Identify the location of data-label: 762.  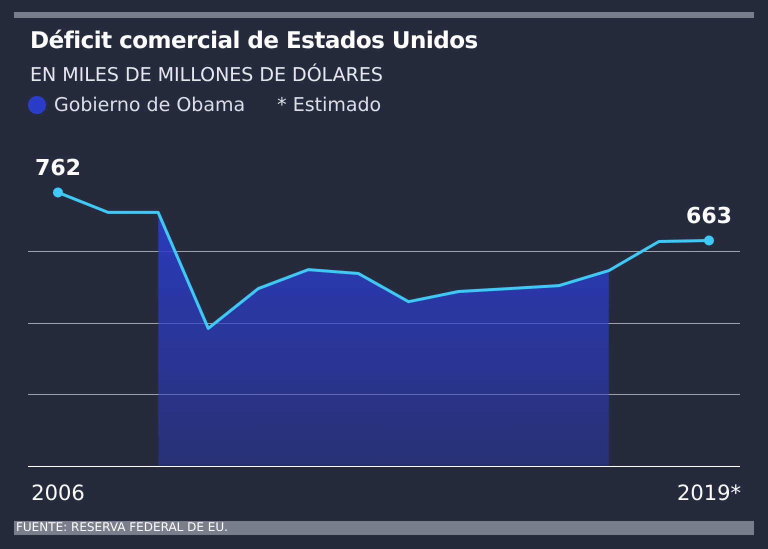
(58, 169).